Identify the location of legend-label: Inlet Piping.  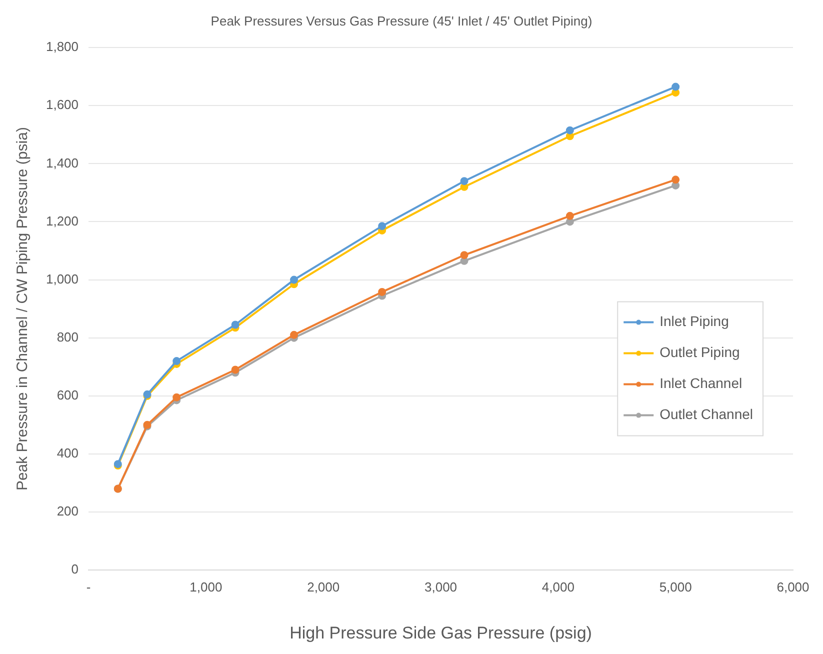
(694, 321).